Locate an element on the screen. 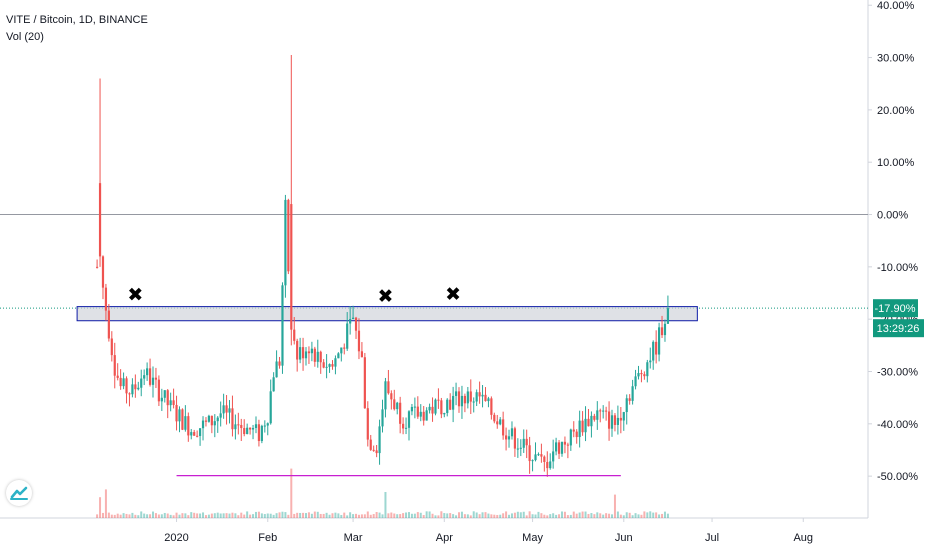  current-price-label-bg is located at coordinates (895, 308).